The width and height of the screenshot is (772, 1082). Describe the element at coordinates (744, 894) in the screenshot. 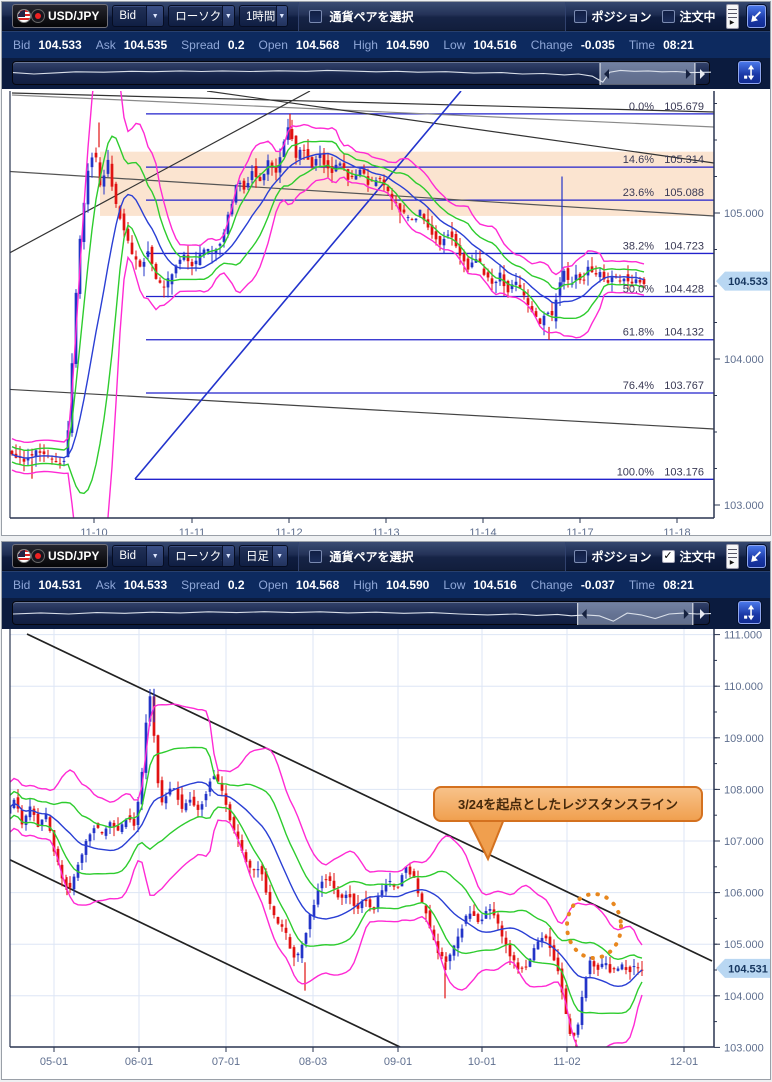

I see `svg-text: 106.000` at that location.